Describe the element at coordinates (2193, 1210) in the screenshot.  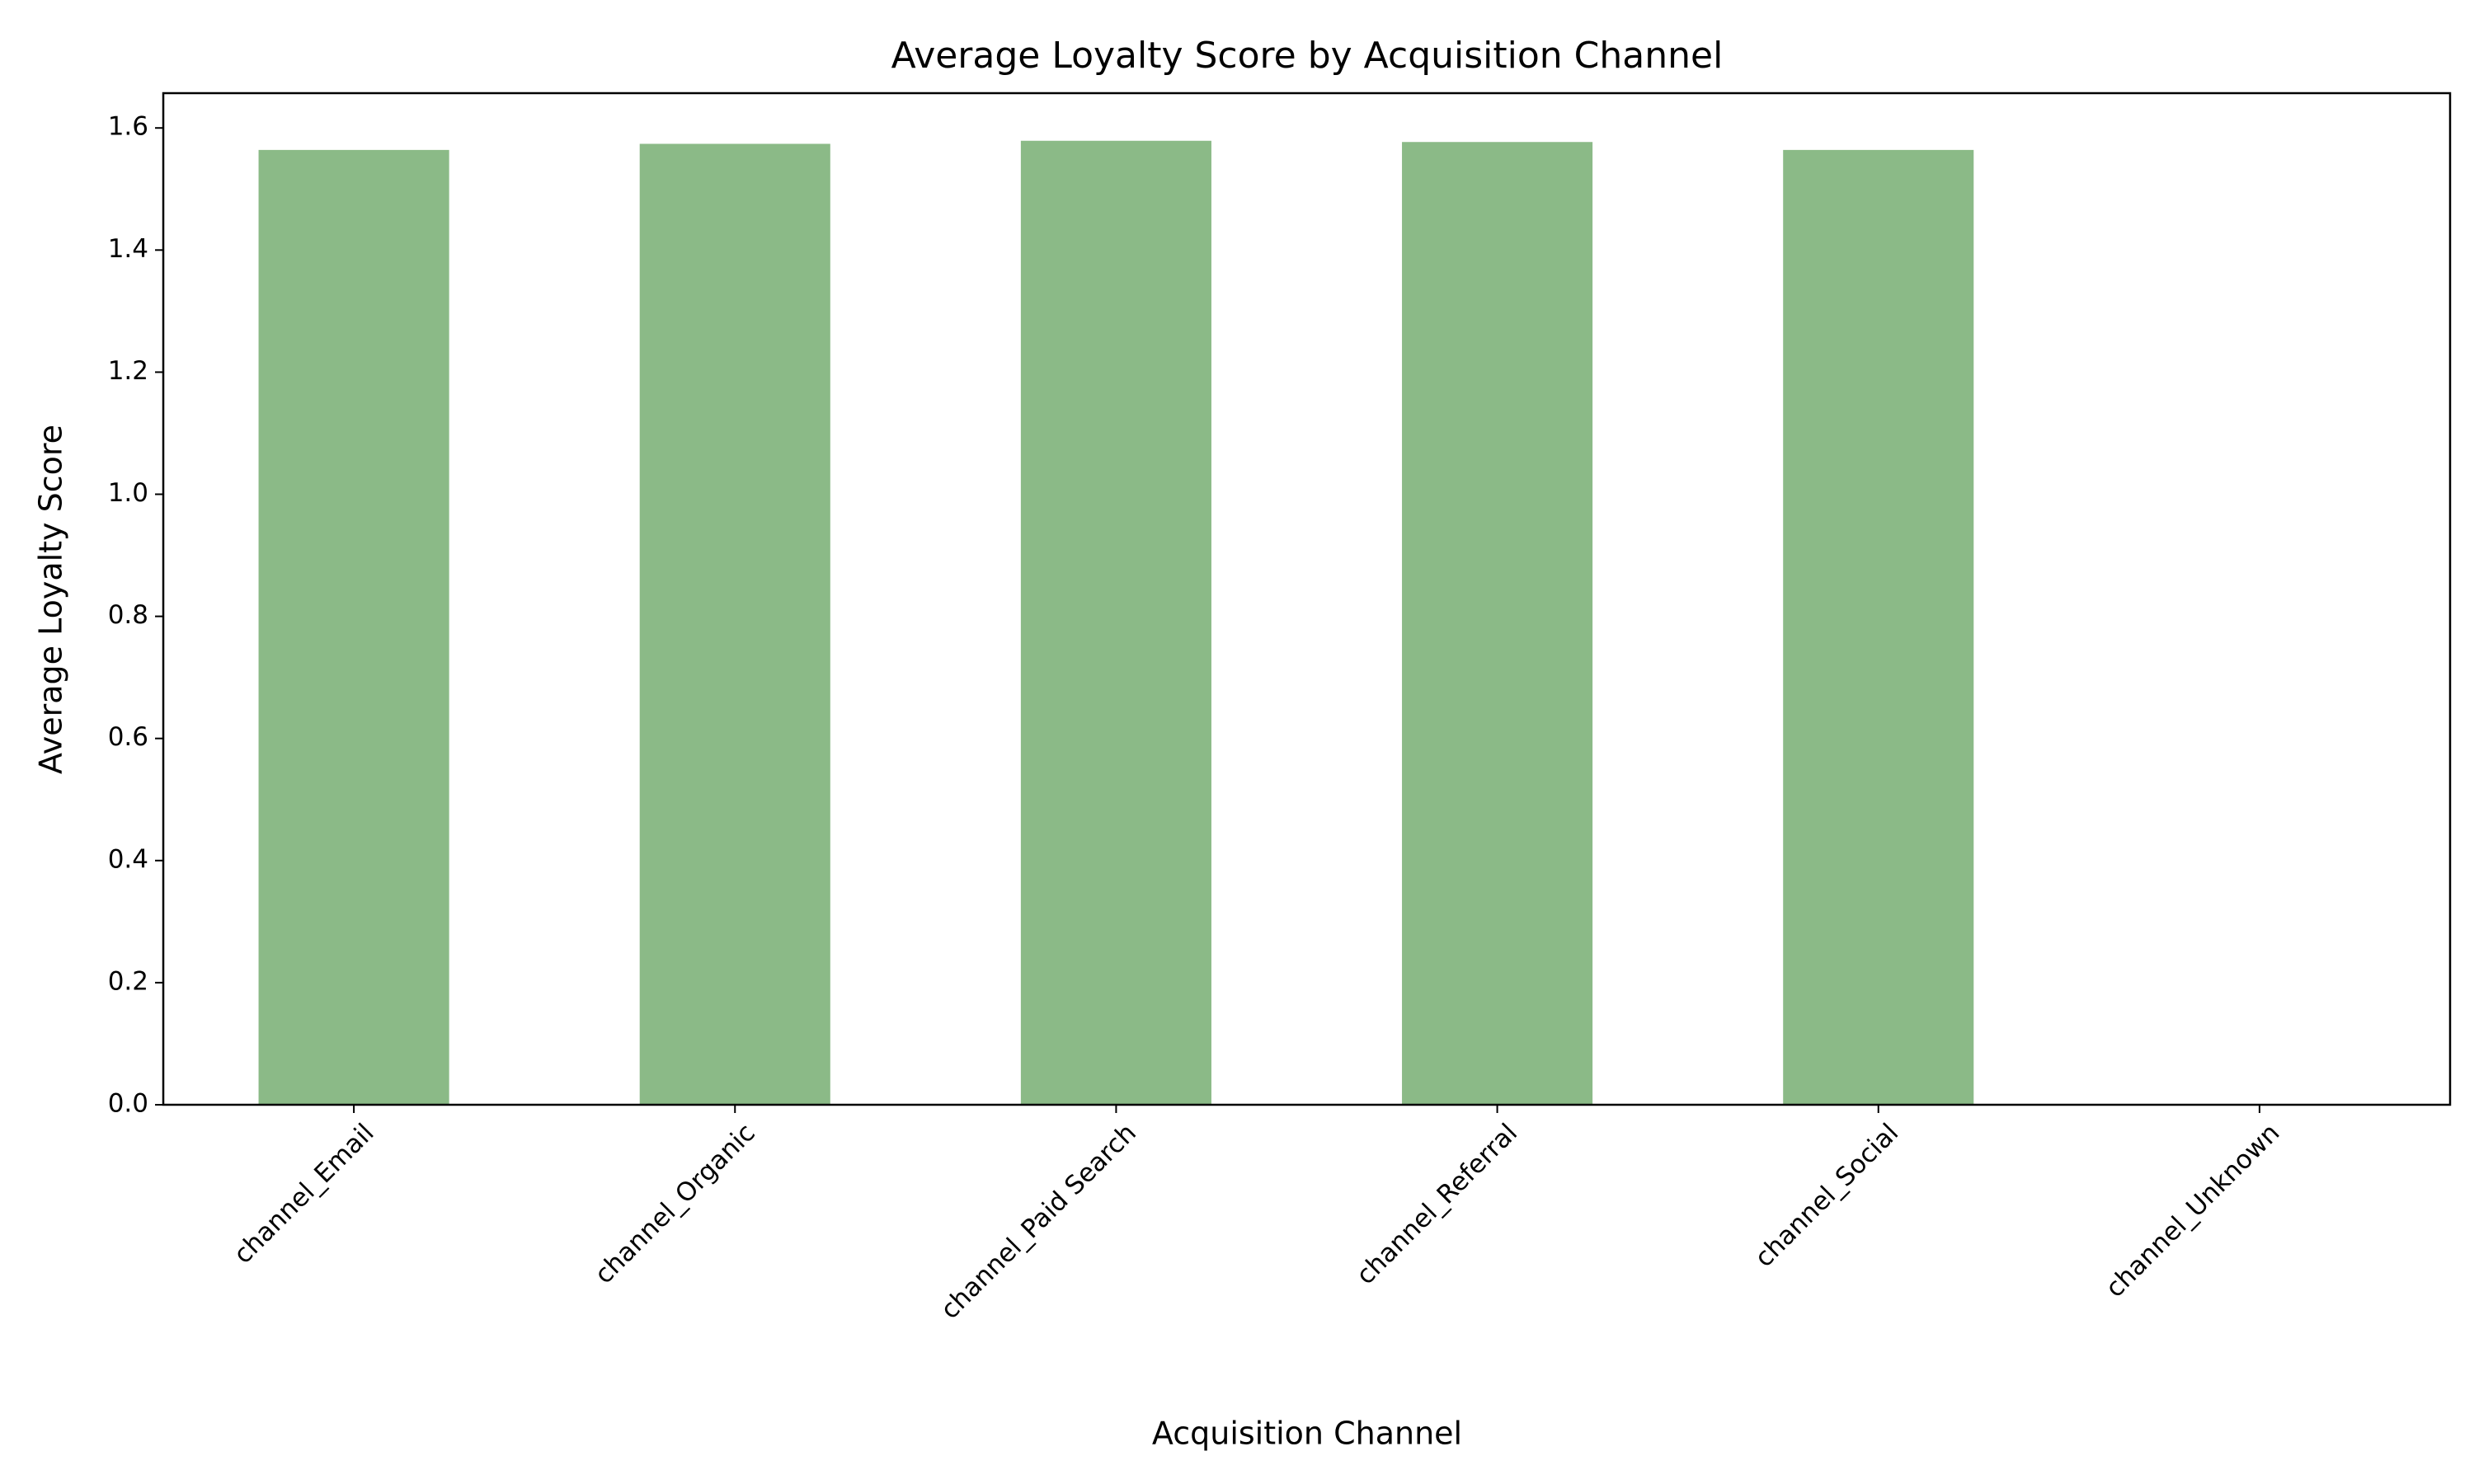
I see `x-tick-label: channel_Unknown` at that location.